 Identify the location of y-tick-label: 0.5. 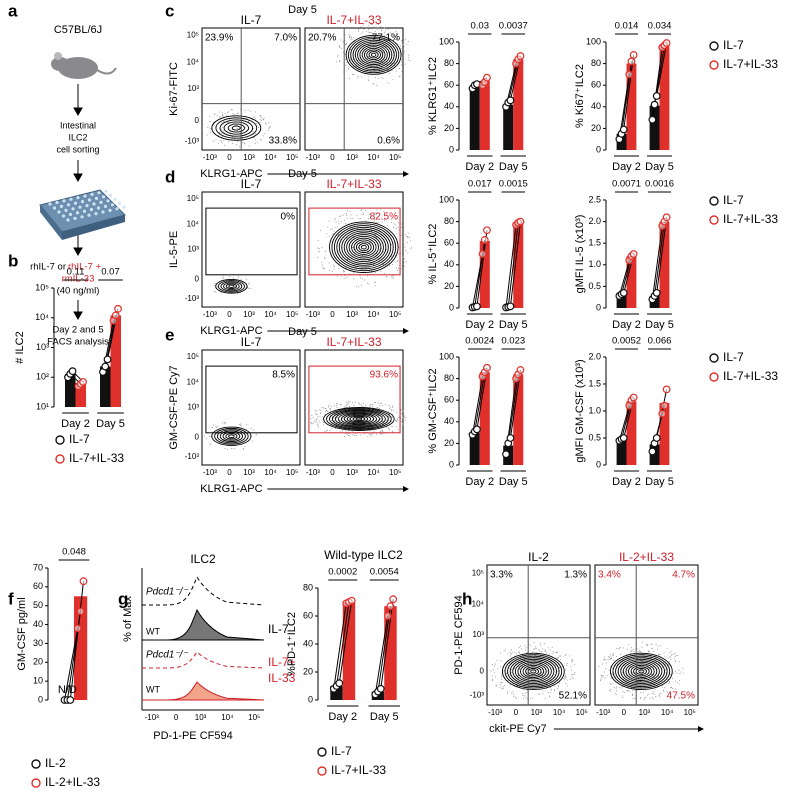
(594, 437).